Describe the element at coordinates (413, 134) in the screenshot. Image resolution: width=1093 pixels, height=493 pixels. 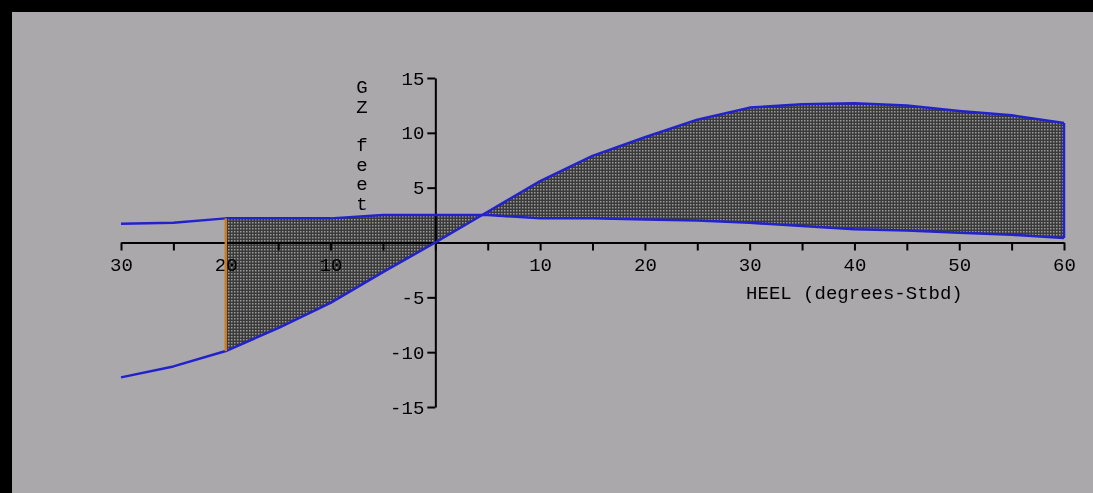
I see `y-tick-label: 10` at that location.